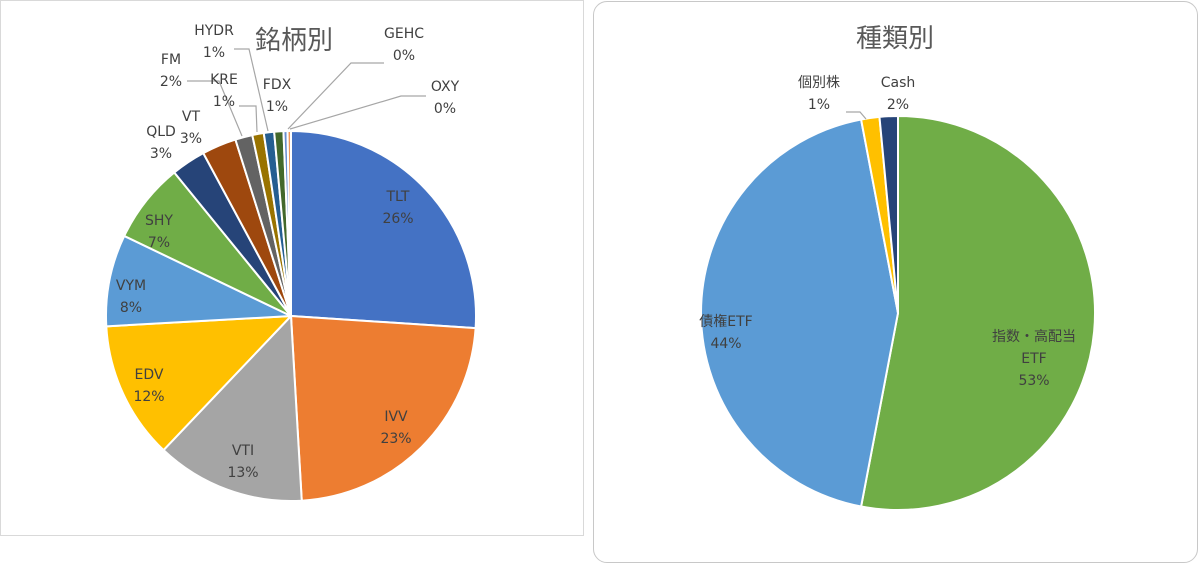 This screenshot has width=1200, height=566. I want to click on chart-title: 種類別, so click(895, 39).